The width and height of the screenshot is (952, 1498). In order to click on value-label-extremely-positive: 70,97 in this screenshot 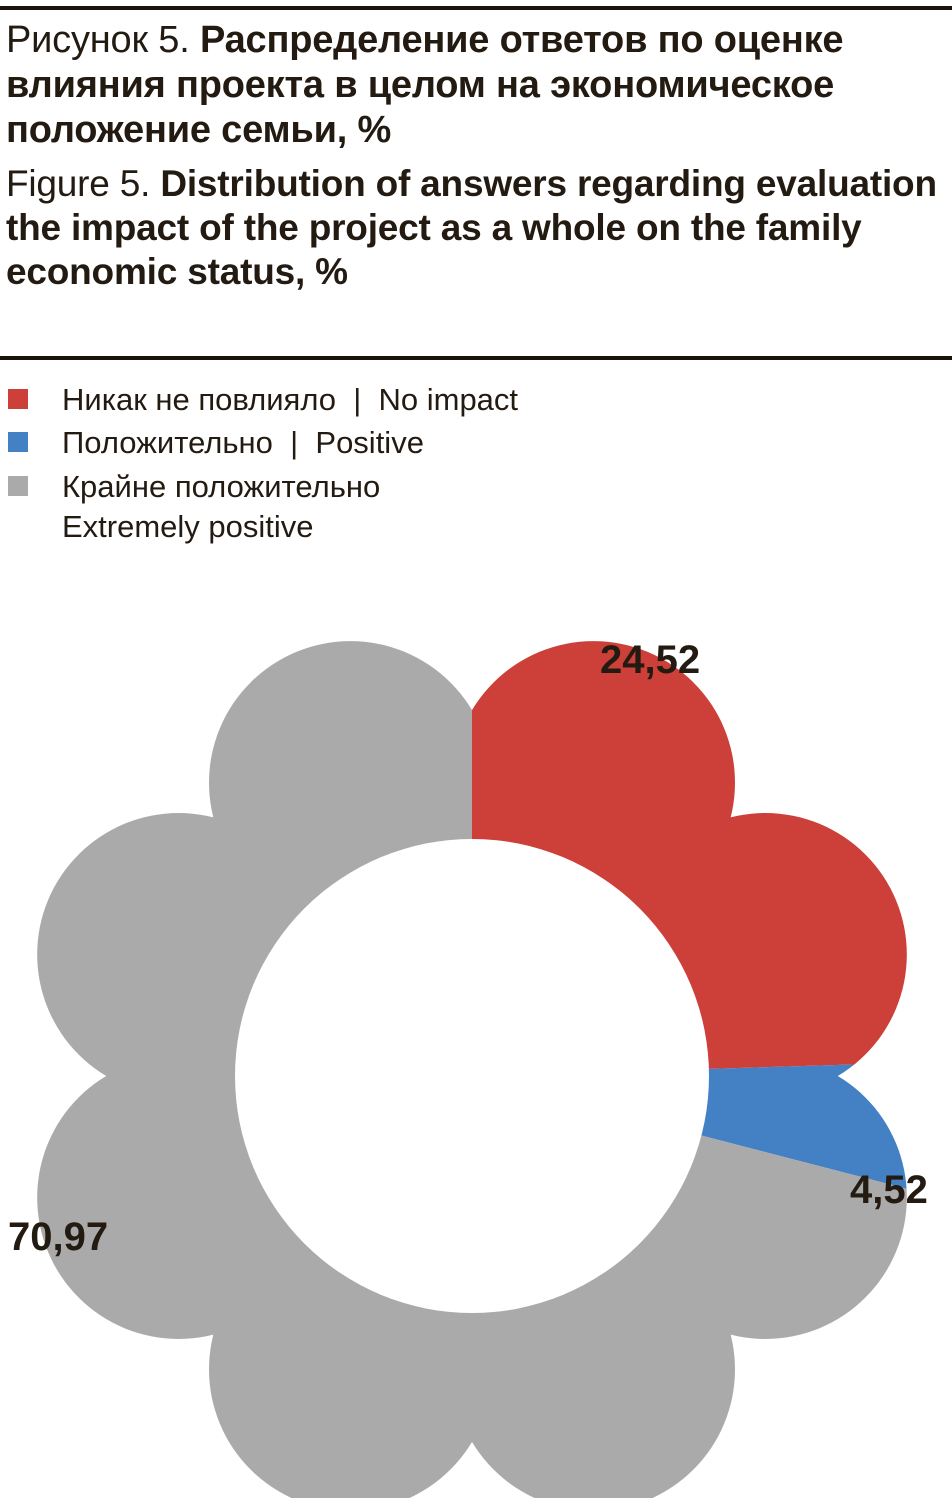, I will do `click(58, 1237)`.